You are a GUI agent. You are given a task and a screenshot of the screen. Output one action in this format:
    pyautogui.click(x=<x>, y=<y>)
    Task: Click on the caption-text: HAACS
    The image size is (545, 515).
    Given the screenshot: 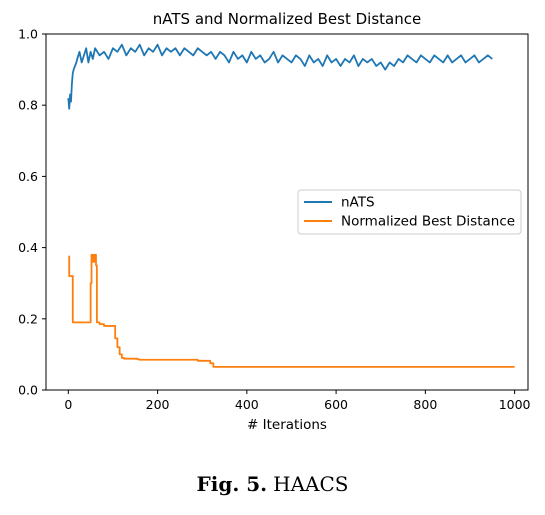 What is the action you would take?
    pyautogui.click(x=311, y=484)
    